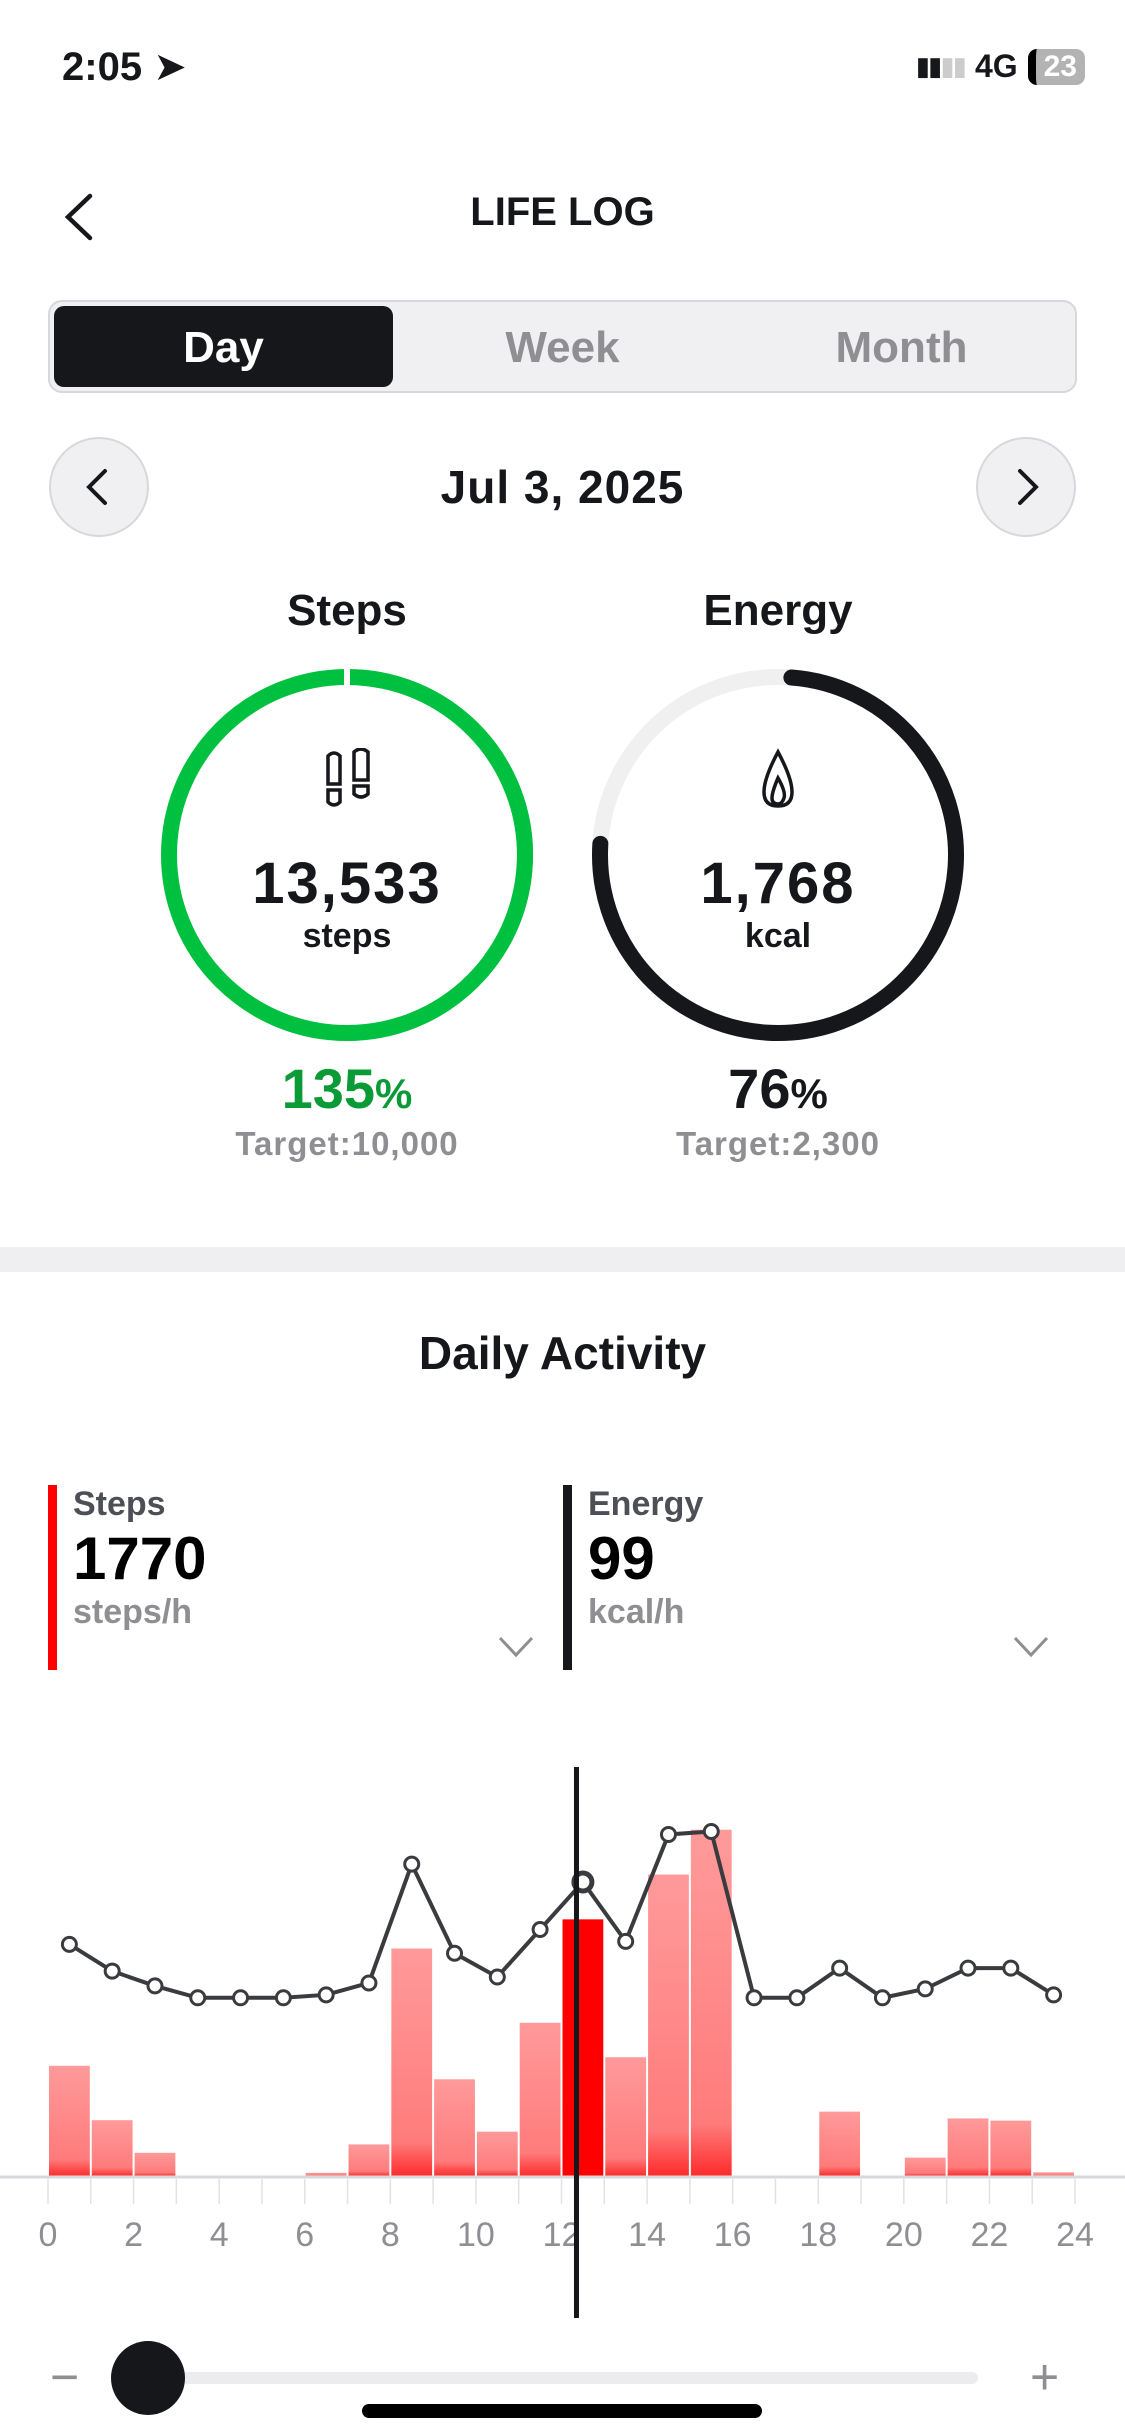 Image resolution: width=1125 pixels, height=2436 pixels. Describe the element at coordinates (561, 1914) in the screenshot. I see `energy-line` at that location.